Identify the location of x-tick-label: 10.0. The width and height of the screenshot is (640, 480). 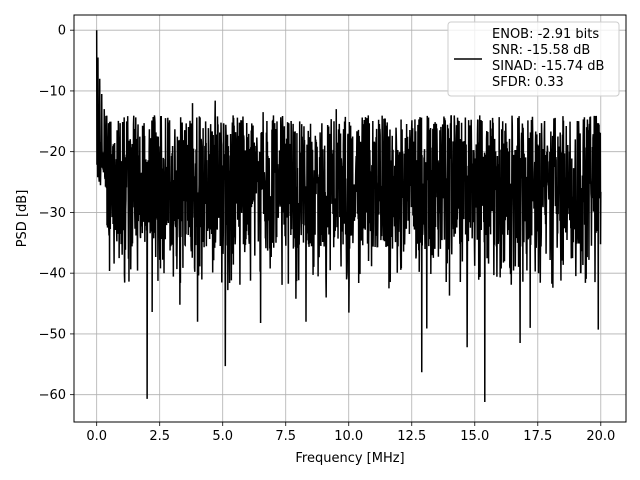
(348, 436).